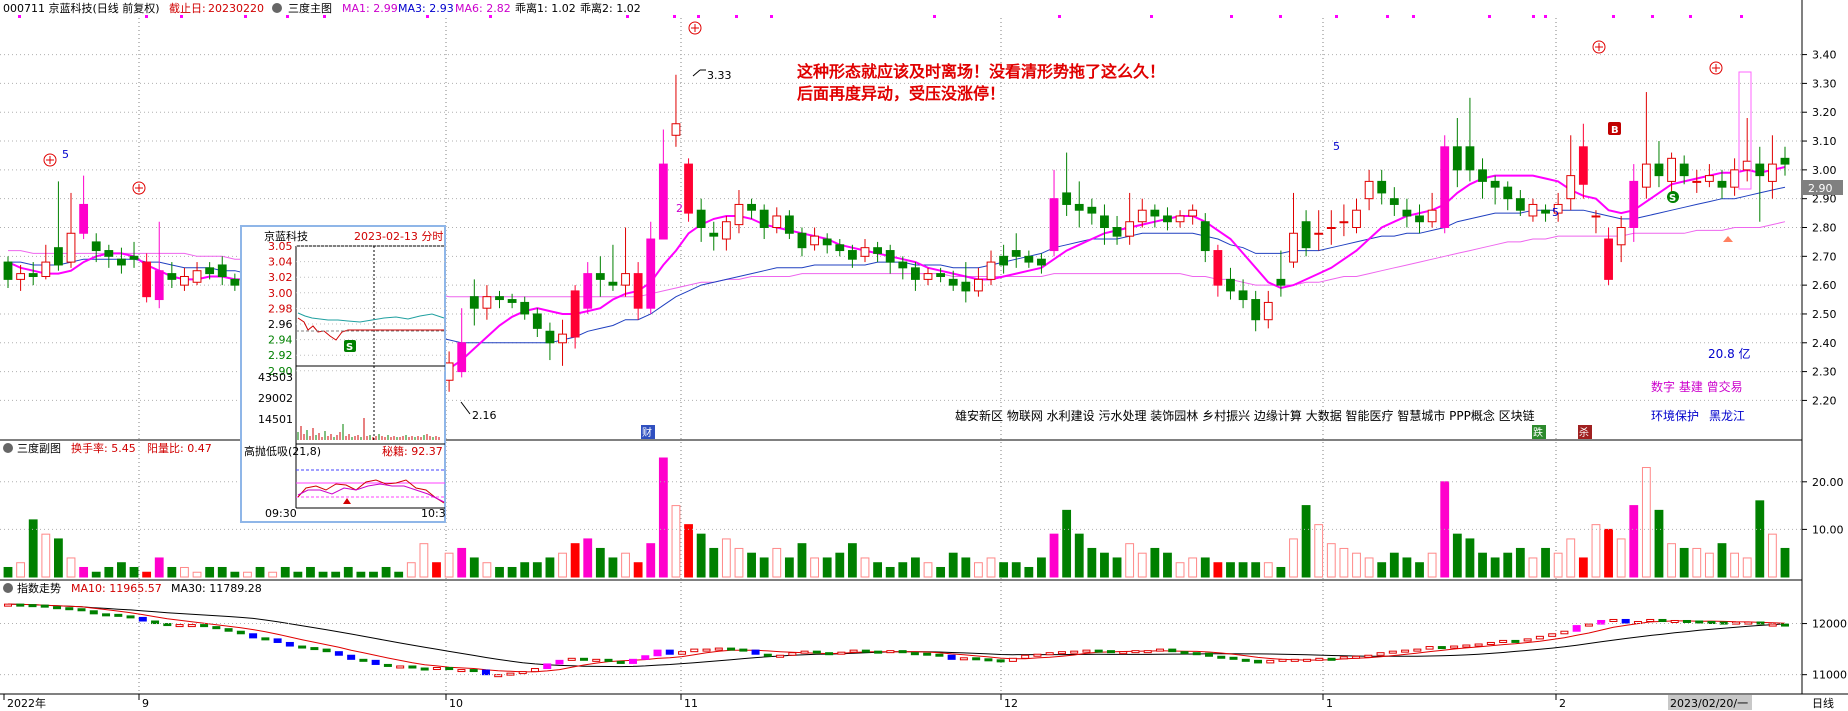 Image resolution: width=1848 pixels, height=711 pixels. What do you see at coordinates (1829, 675) in the screenshot?
I see `index-tick-label: 11000` at bounding box center [1829, 675].